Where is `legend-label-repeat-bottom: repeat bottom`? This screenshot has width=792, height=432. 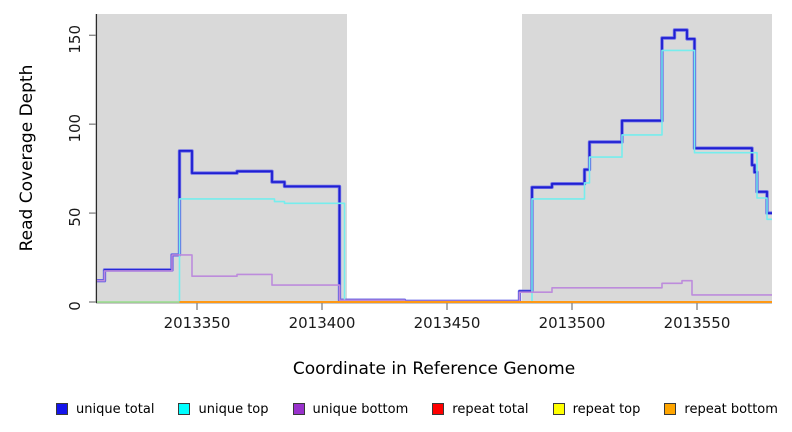 legend-label-repeat-bottom: repeat bottom is located at coordinates (731, 409).